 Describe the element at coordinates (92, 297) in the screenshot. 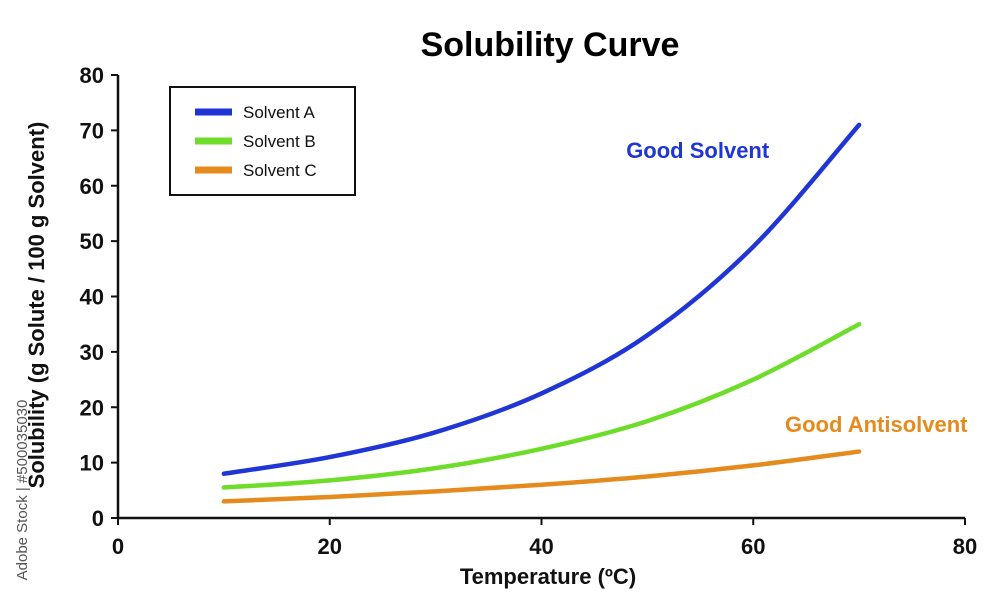

I see `y-tick-label: 40` at that location.